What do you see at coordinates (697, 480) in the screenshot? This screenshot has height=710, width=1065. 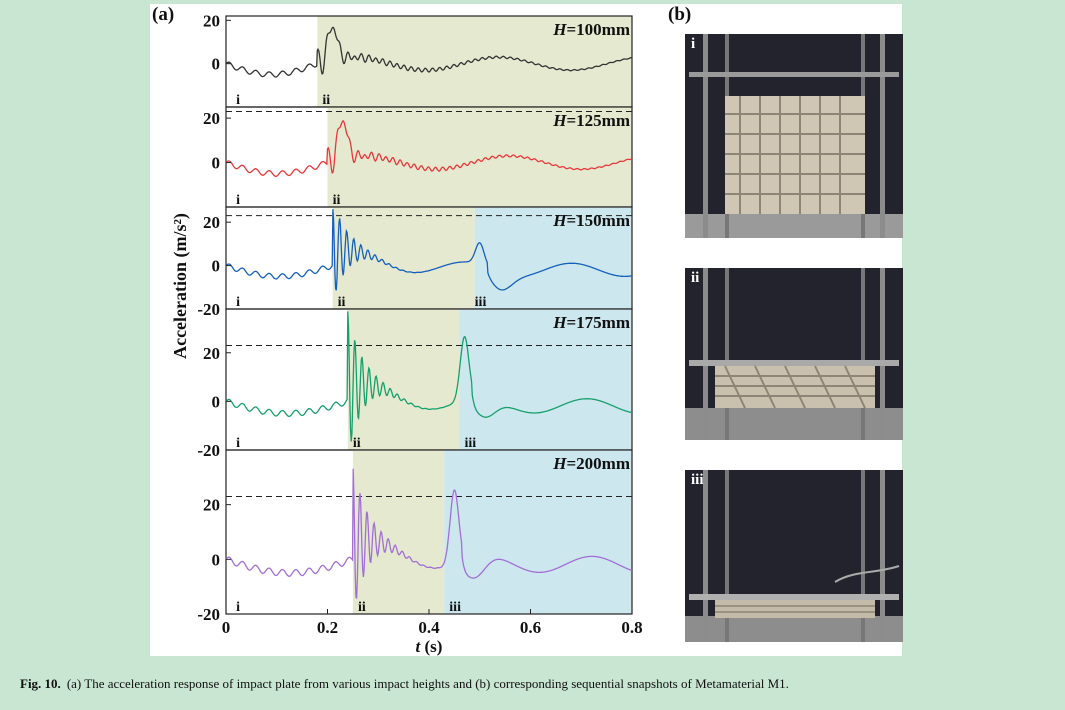 I see `snapshot-iii-label: iii` at bounding box center [697, 480].